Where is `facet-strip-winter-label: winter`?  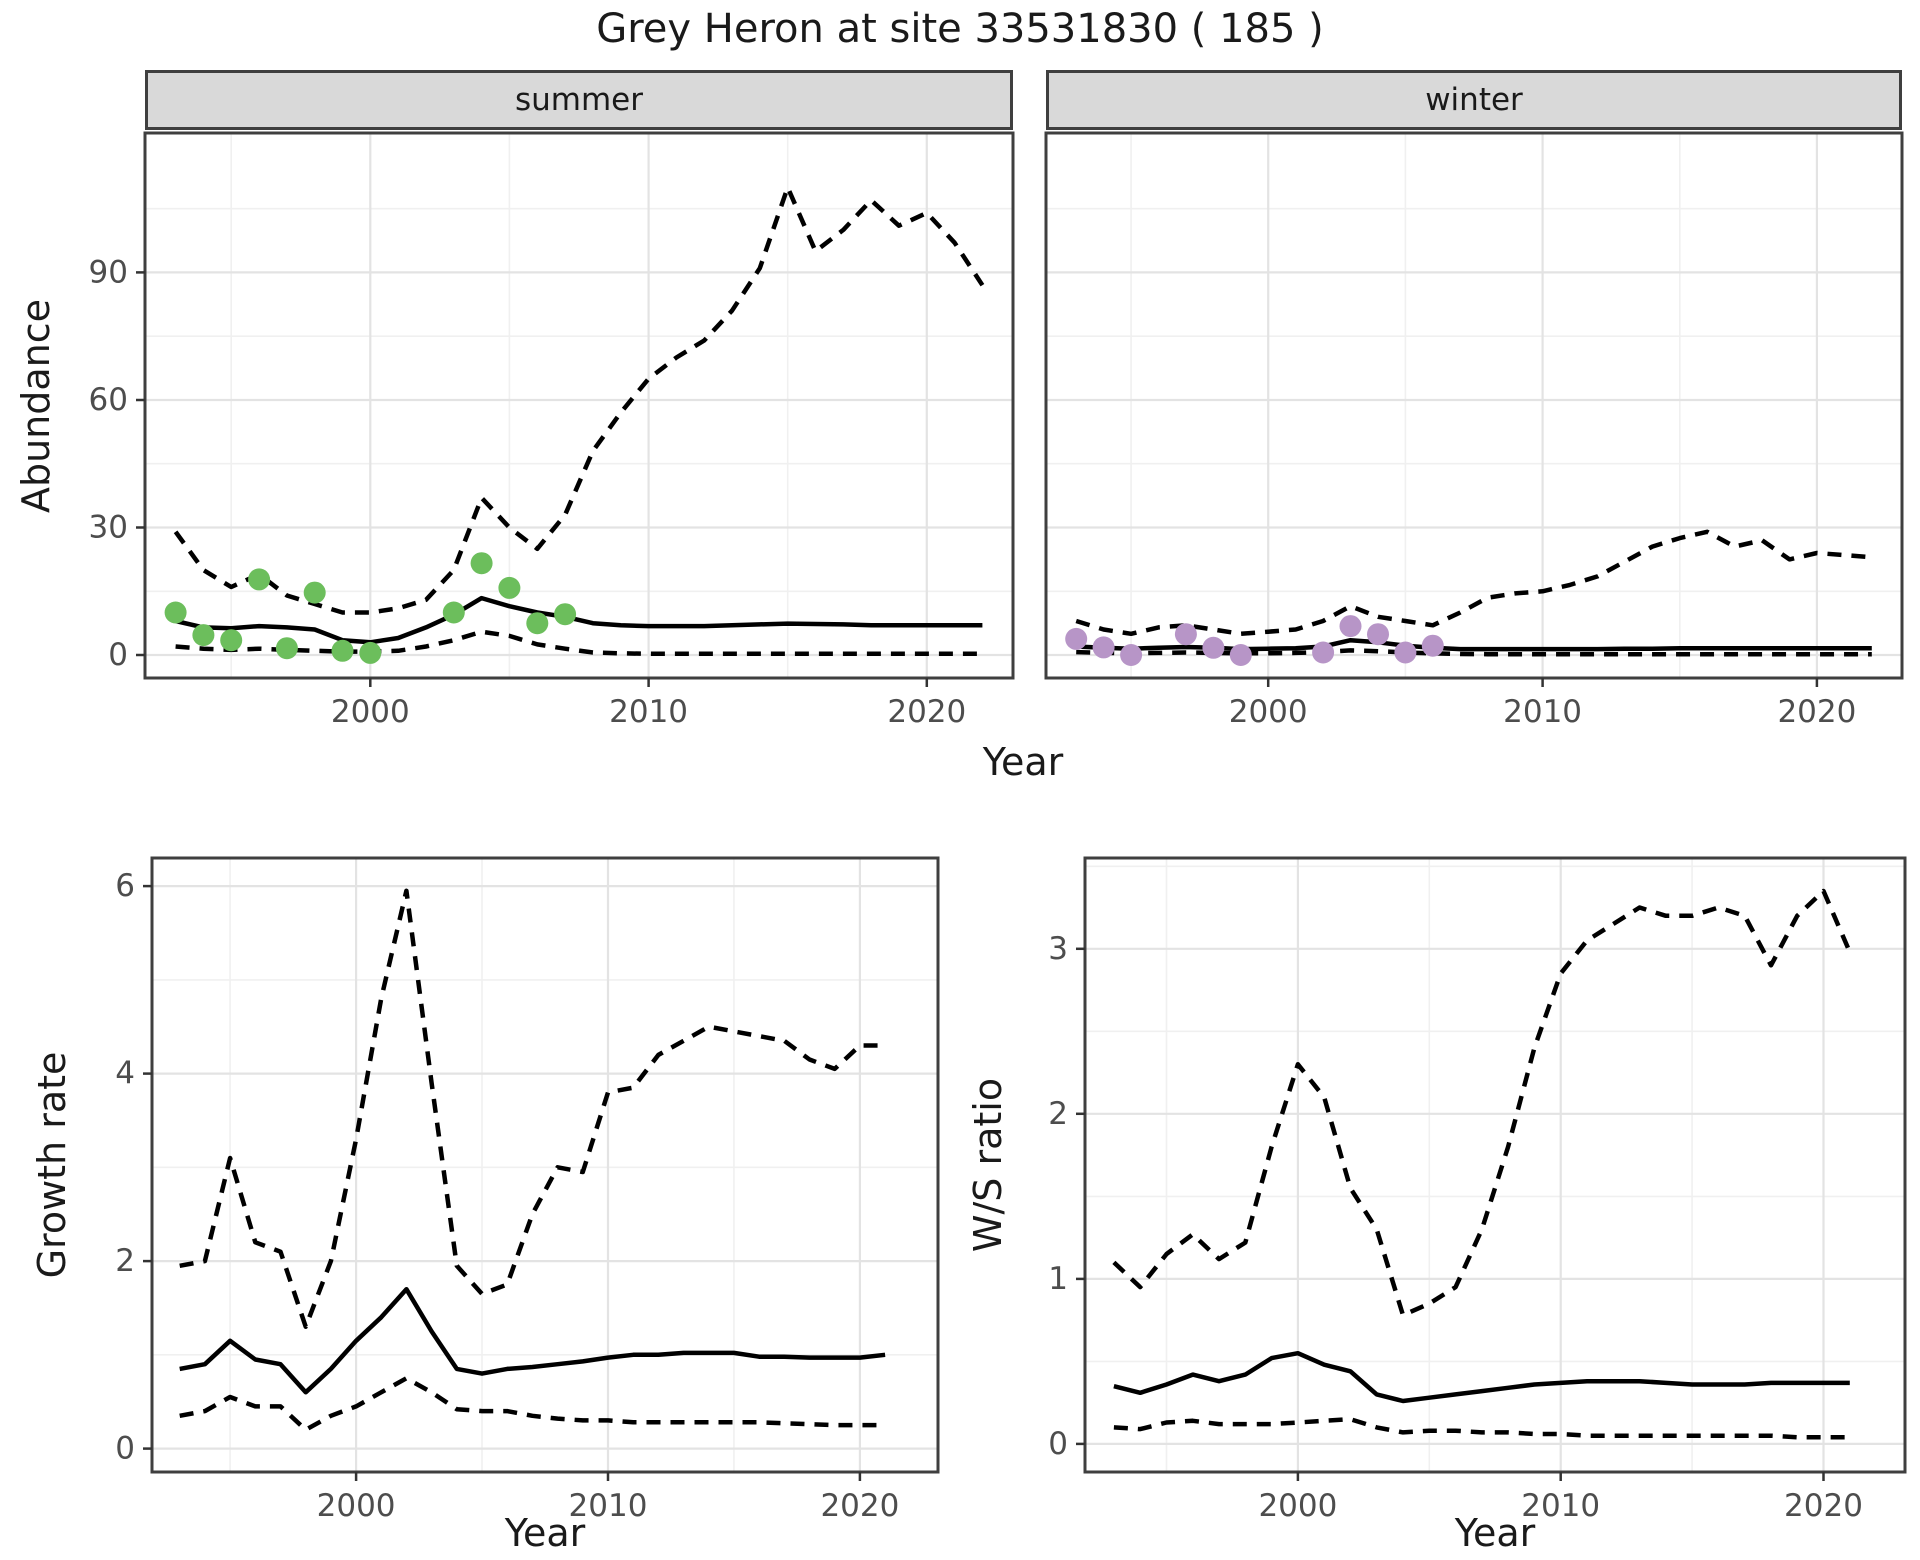
facet-strip-winter-label: winter is located at coordinates (1474, 100).